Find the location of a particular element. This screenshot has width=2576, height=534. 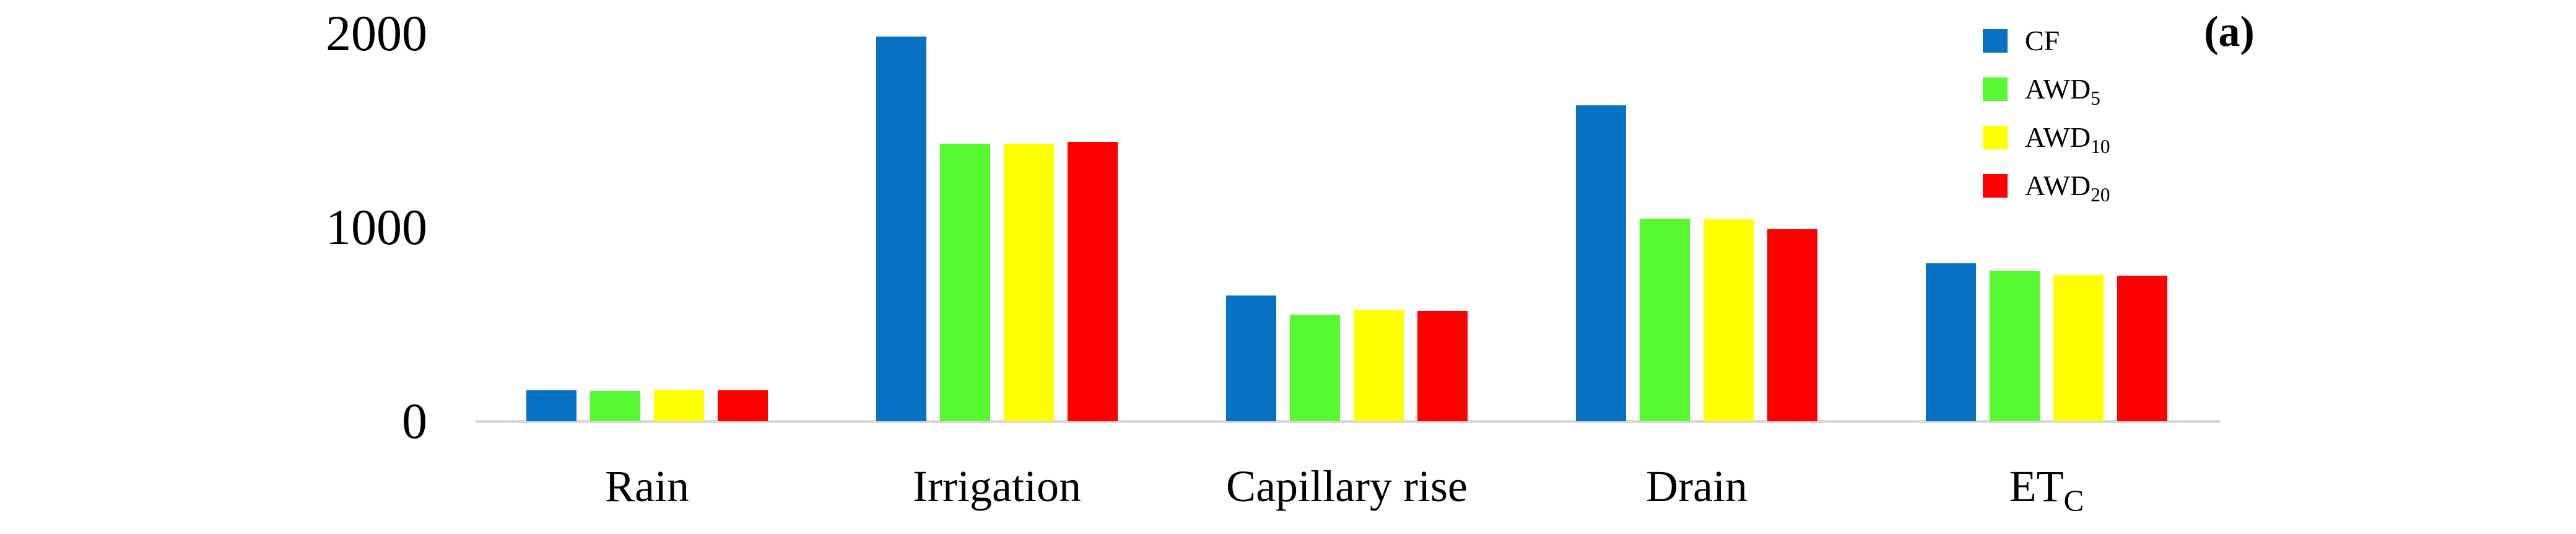

bar-awd5-capillary-rise is located at coordinates (1315, 367).